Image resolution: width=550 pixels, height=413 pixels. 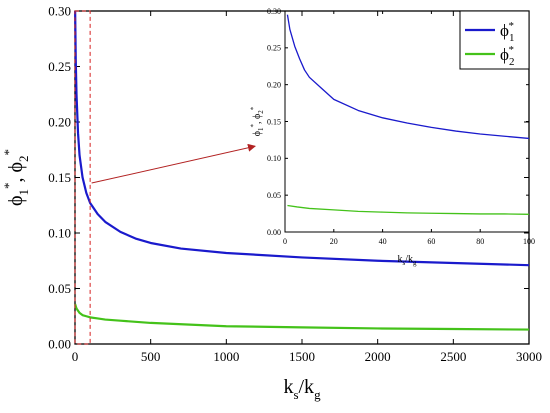 I want to click on legend-label-2: ϕ2*, so click(x=507, y=56).